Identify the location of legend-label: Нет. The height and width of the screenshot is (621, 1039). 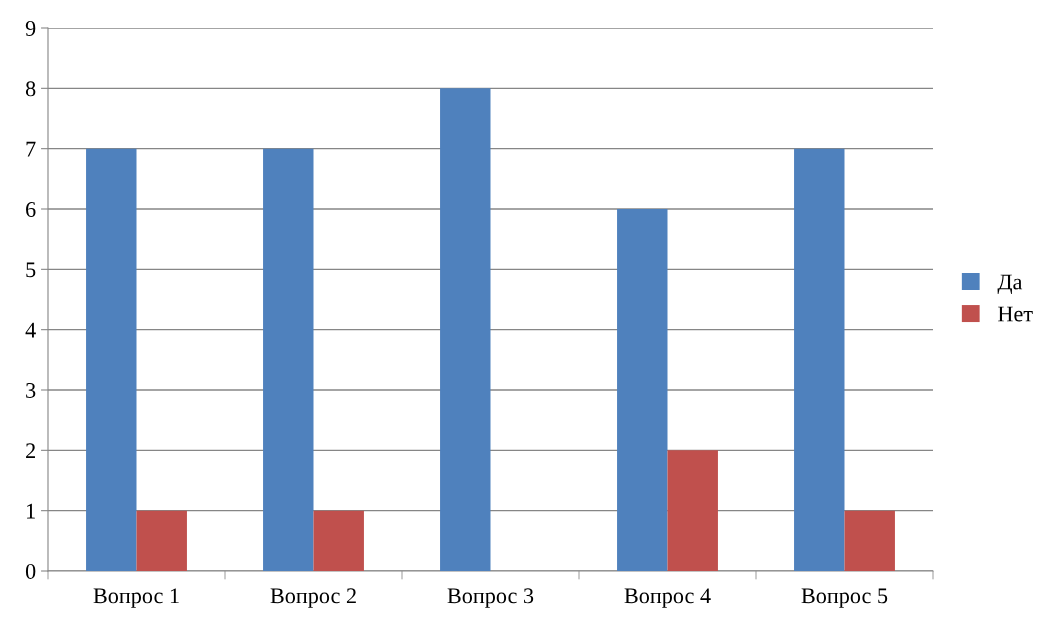
(1015, 314).